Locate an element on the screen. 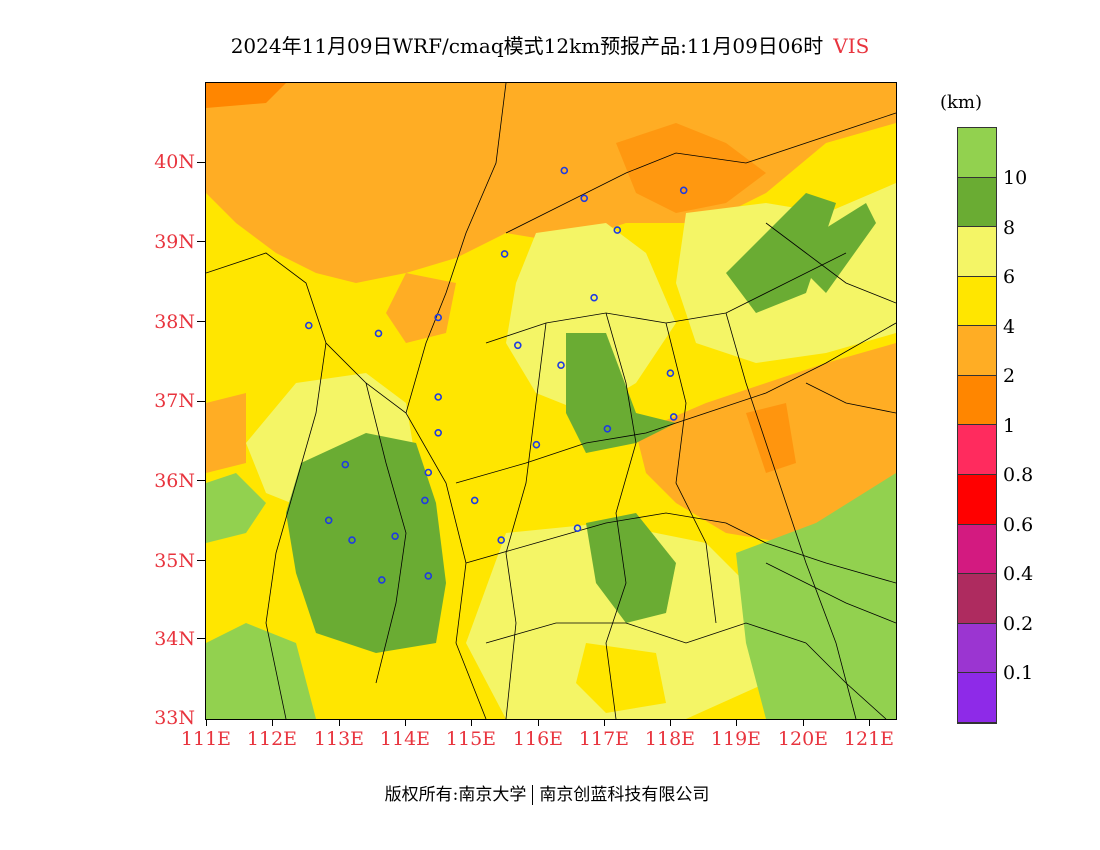 This screenshot has height=850, width=1100. copyright-owner: 版权所有:南京大学 is located at coordinates (455, 795).